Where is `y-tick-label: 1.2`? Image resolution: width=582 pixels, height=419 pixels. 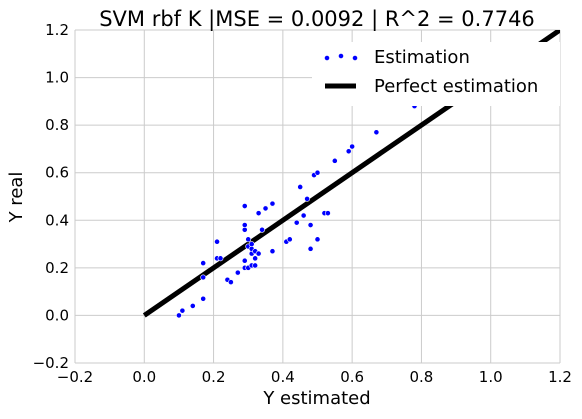
y-tick-label: 1.2 is located at coordinates (57, 30).